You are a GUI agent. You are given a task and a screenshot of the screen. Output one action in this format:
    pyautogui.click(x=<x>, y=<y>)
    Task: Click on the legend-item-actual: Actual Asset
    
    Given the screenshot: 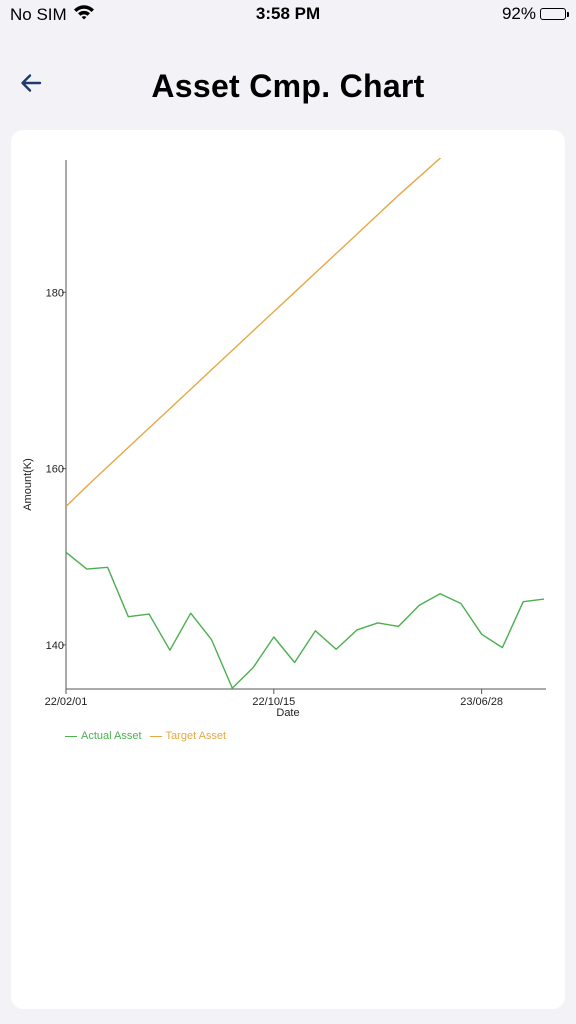 What is the action you would take?
    pyautogui.click(x=103, y=736)
    